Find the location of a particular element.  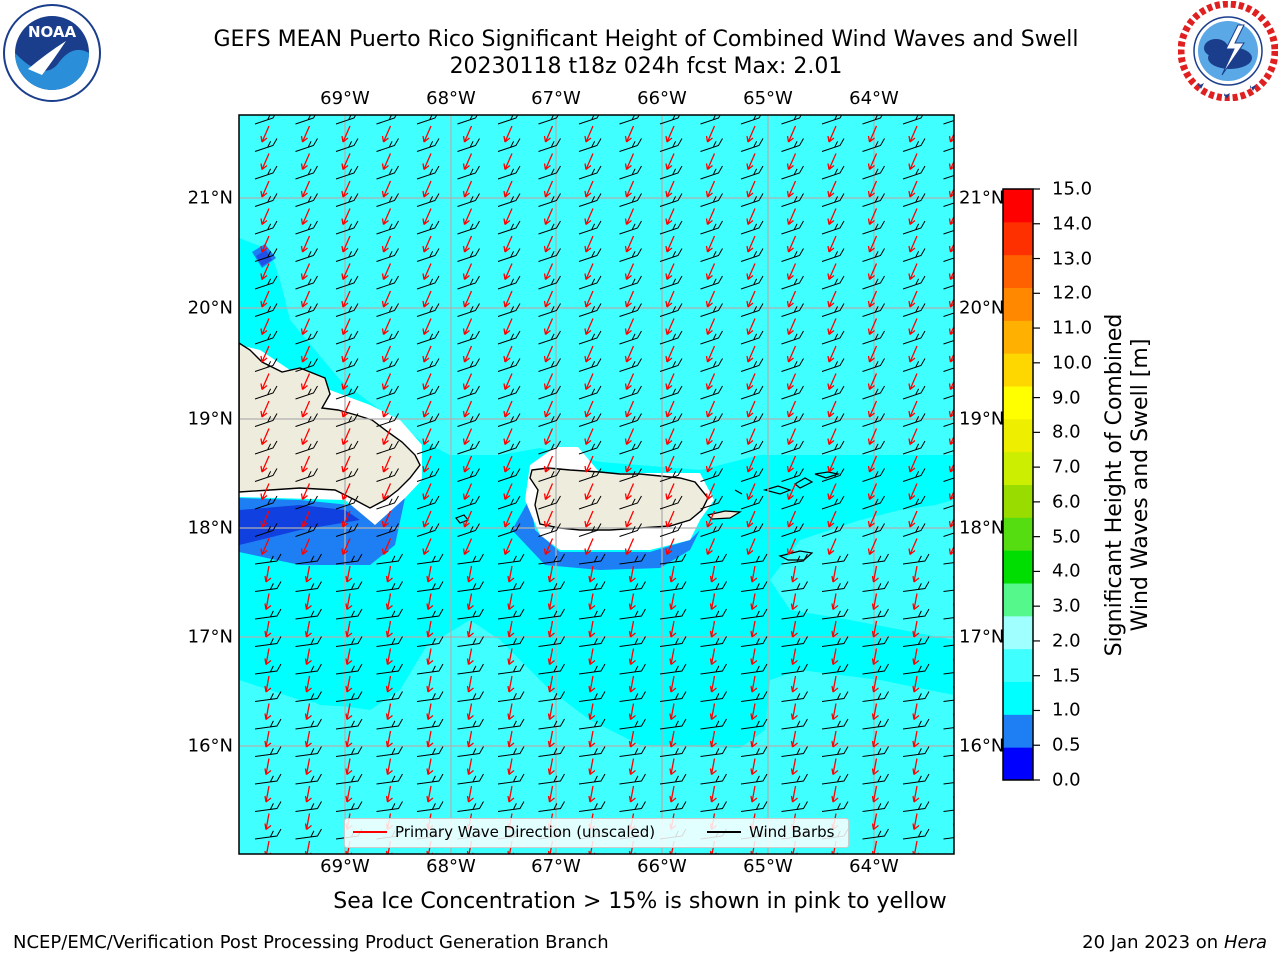

colorbar-tick-label: 0.0 is located at coordinates (1066, 780).